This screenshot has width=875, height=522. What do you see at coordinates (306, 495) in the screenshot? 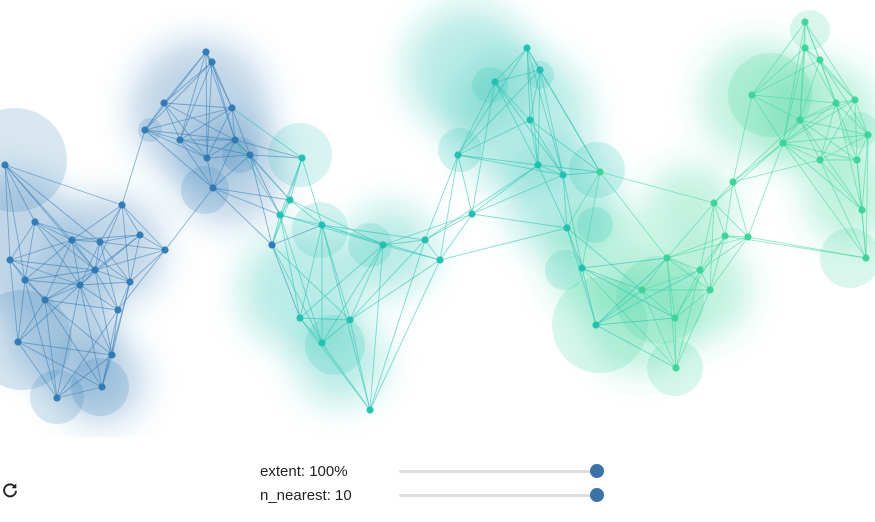
I see `n-nearest-label: n_nearest: 10` at bounding box center [306, 495].